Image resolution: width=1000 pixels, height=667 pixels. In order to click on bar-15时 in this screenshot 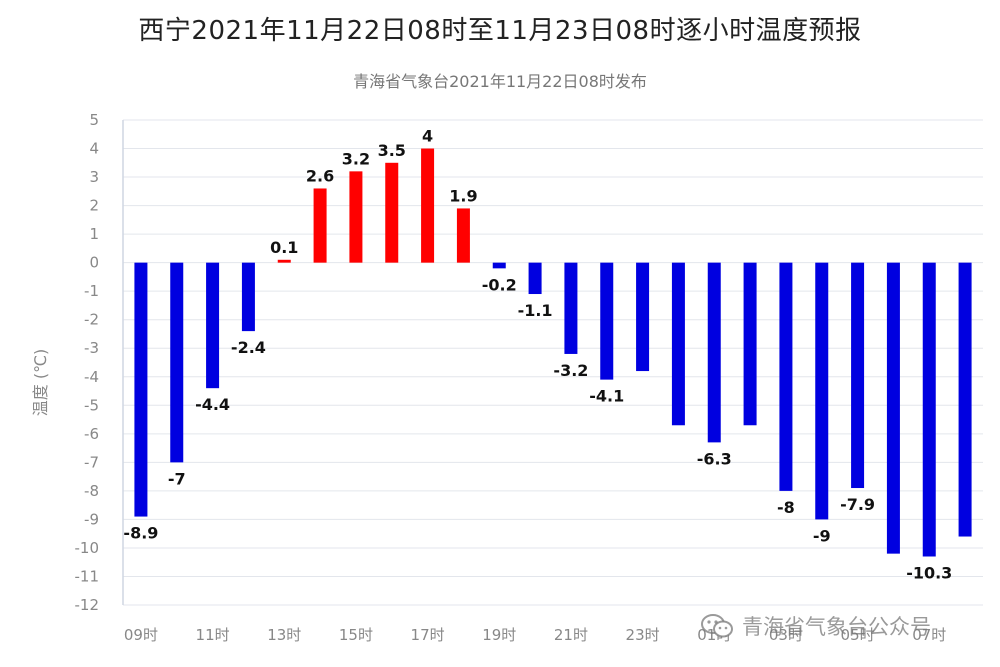, I will do `click(356, 217)`.